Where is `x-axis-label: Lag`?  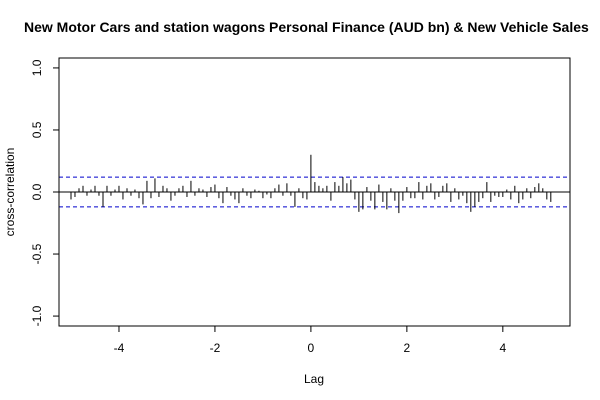
x-axis-label: Lag is located at coordinates (314, 379).